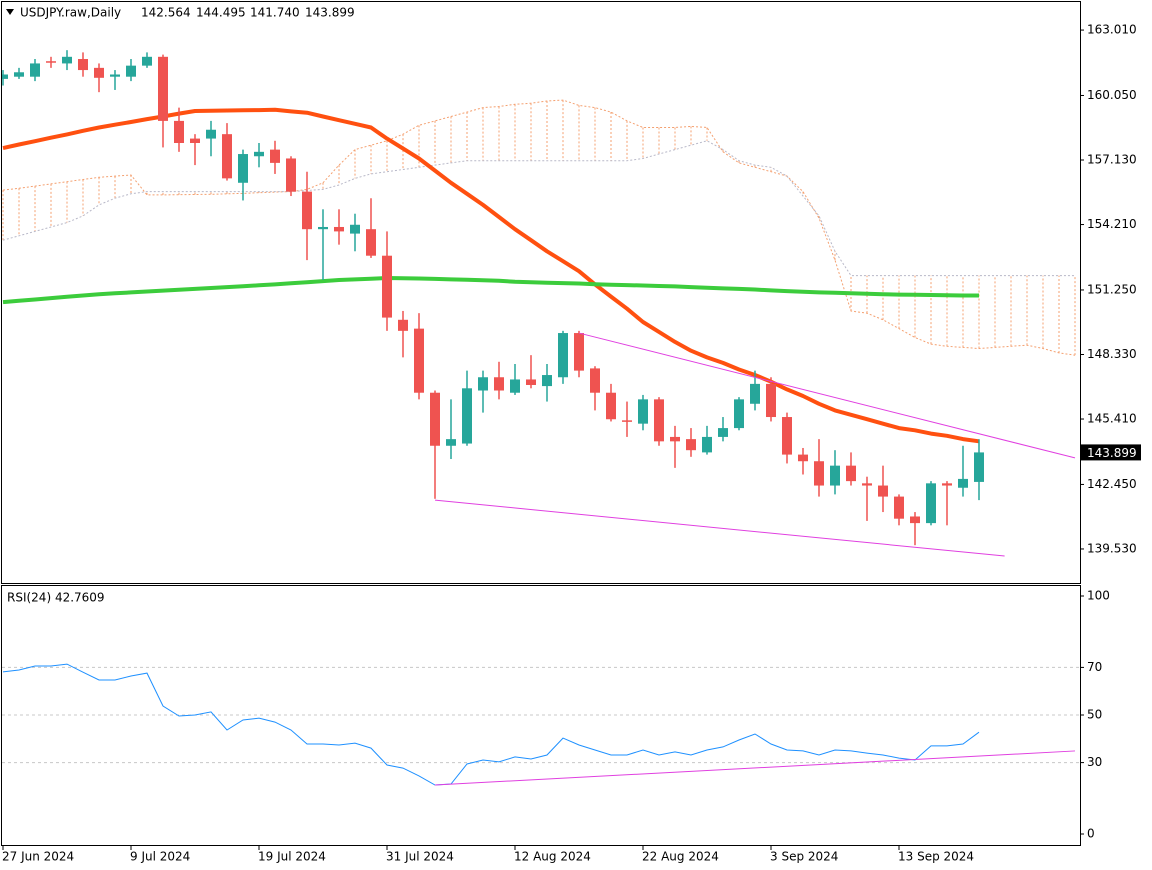 The width and height of the screenshot is (1152, 870). I want to click on y-tick-label: 50, so click(1094, 715).